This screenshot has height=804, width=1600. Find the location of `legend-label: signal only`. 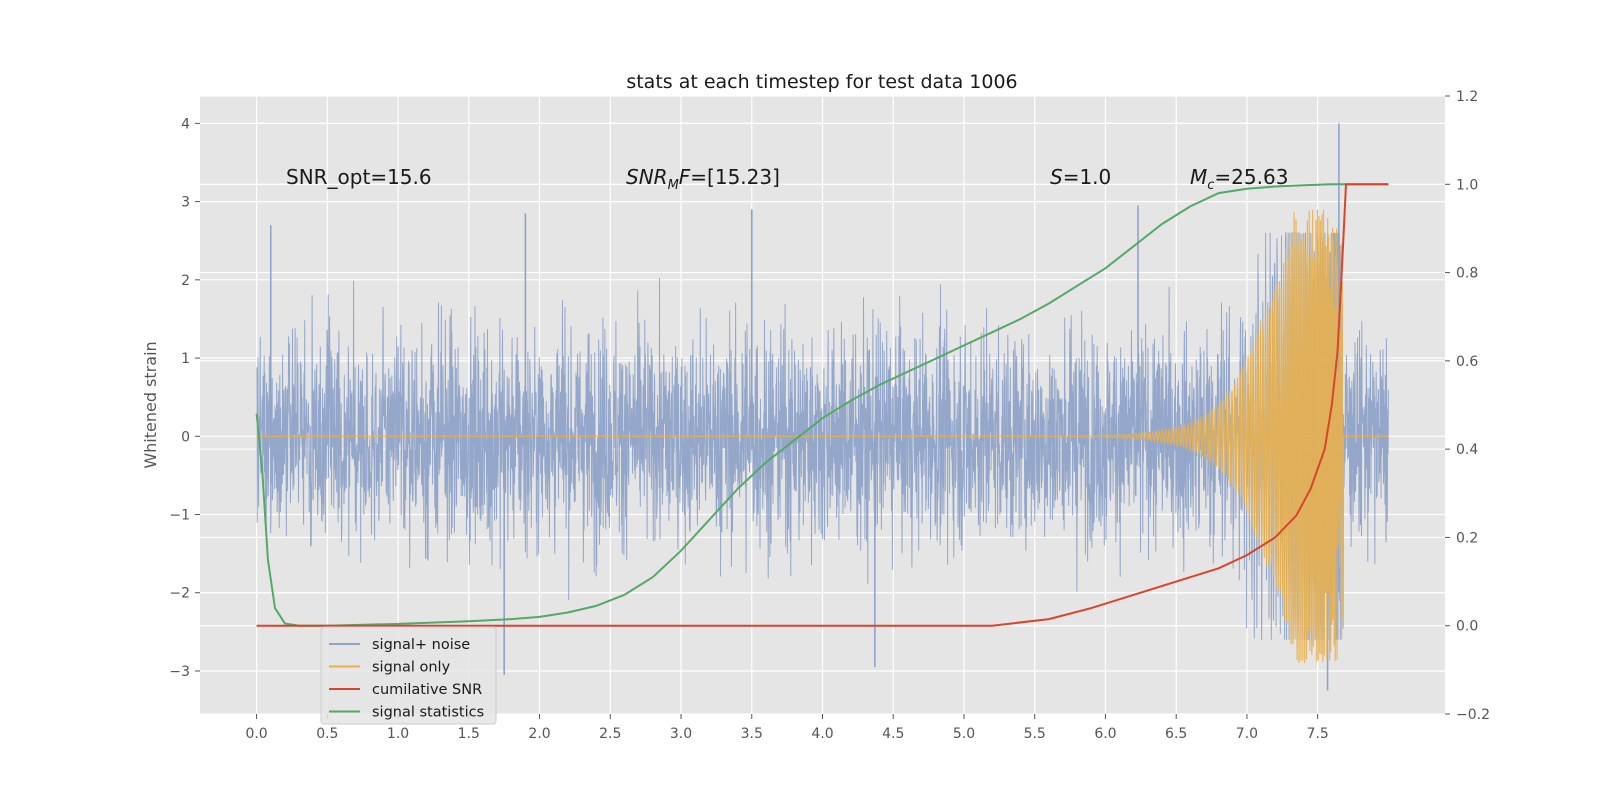

legend-label: signal only is located at coordinates (411, 668).